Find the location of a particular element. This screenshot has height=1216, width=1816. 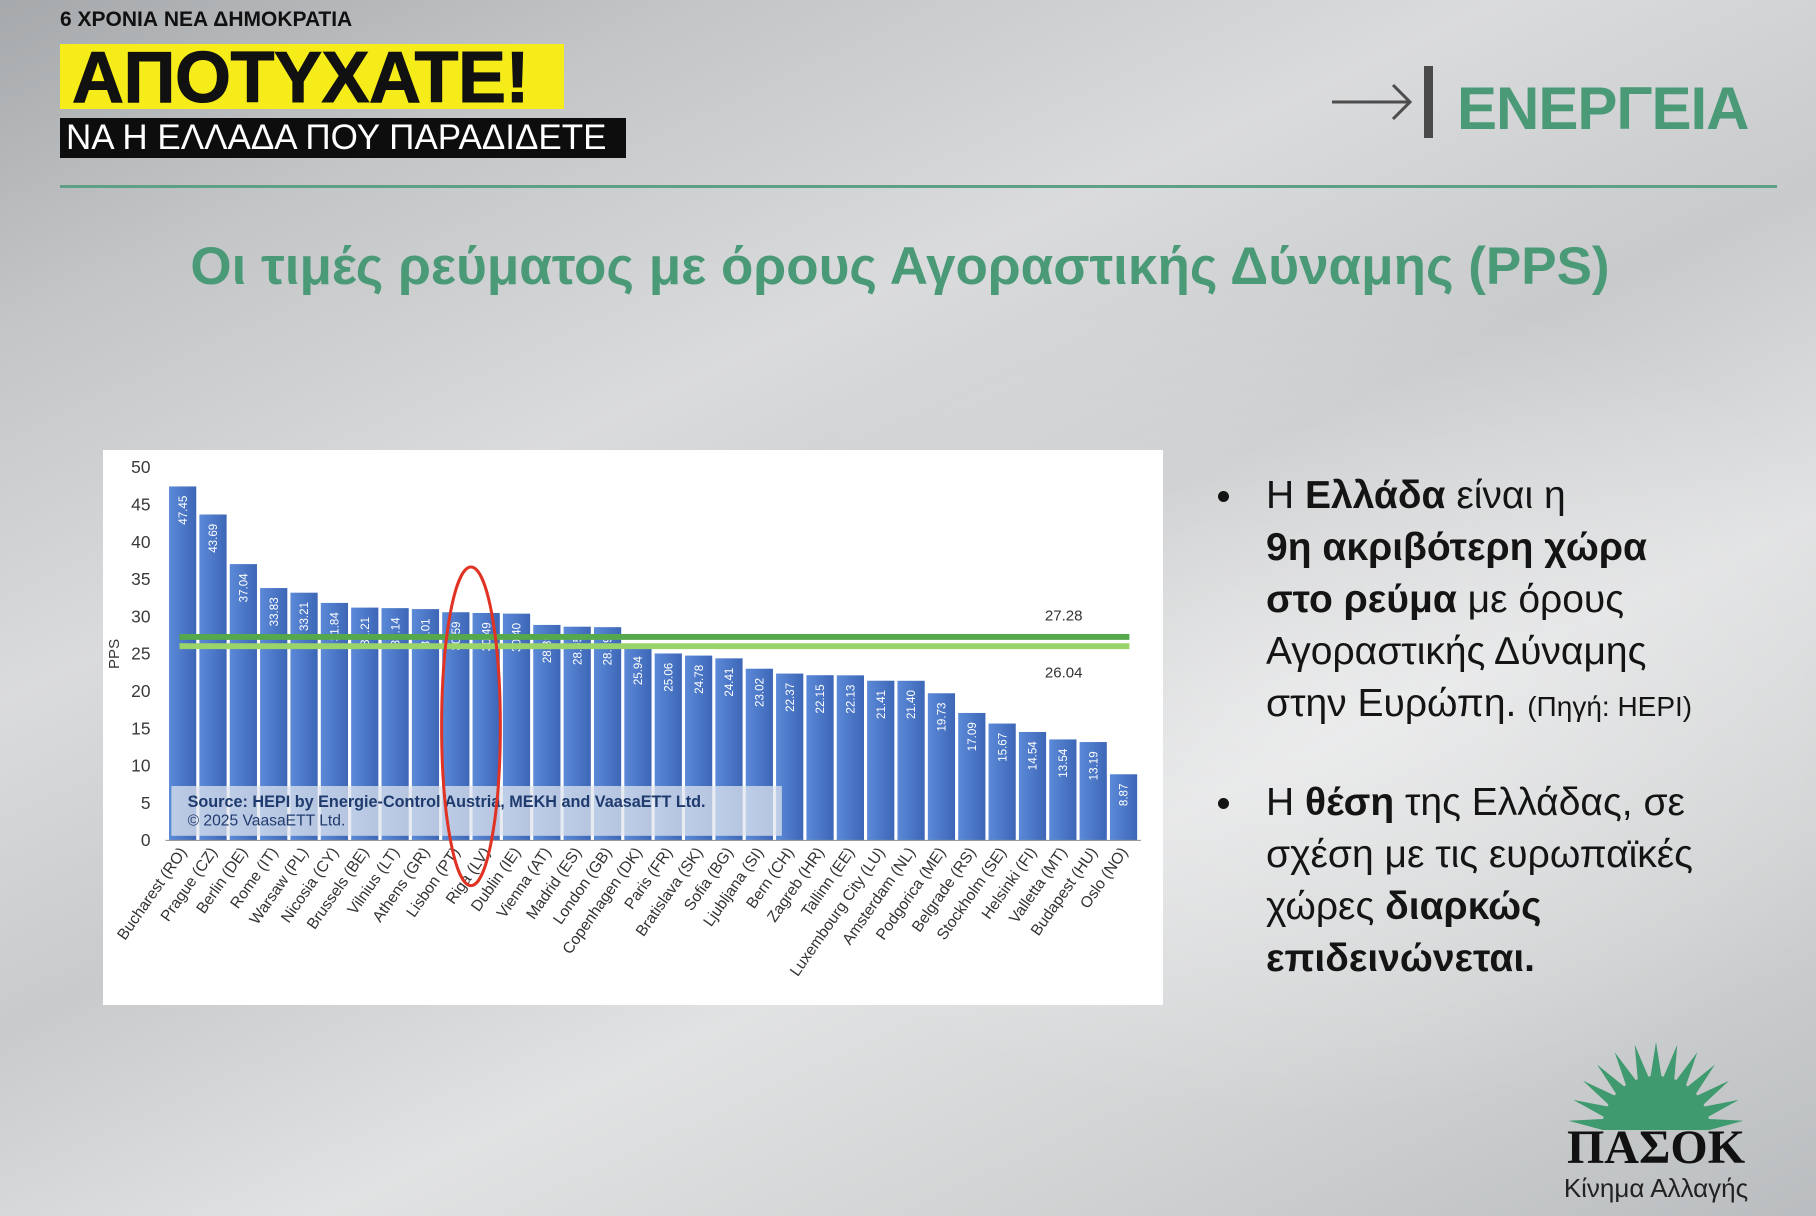

value-label: 22.37 is located at coordinates (791, 697).